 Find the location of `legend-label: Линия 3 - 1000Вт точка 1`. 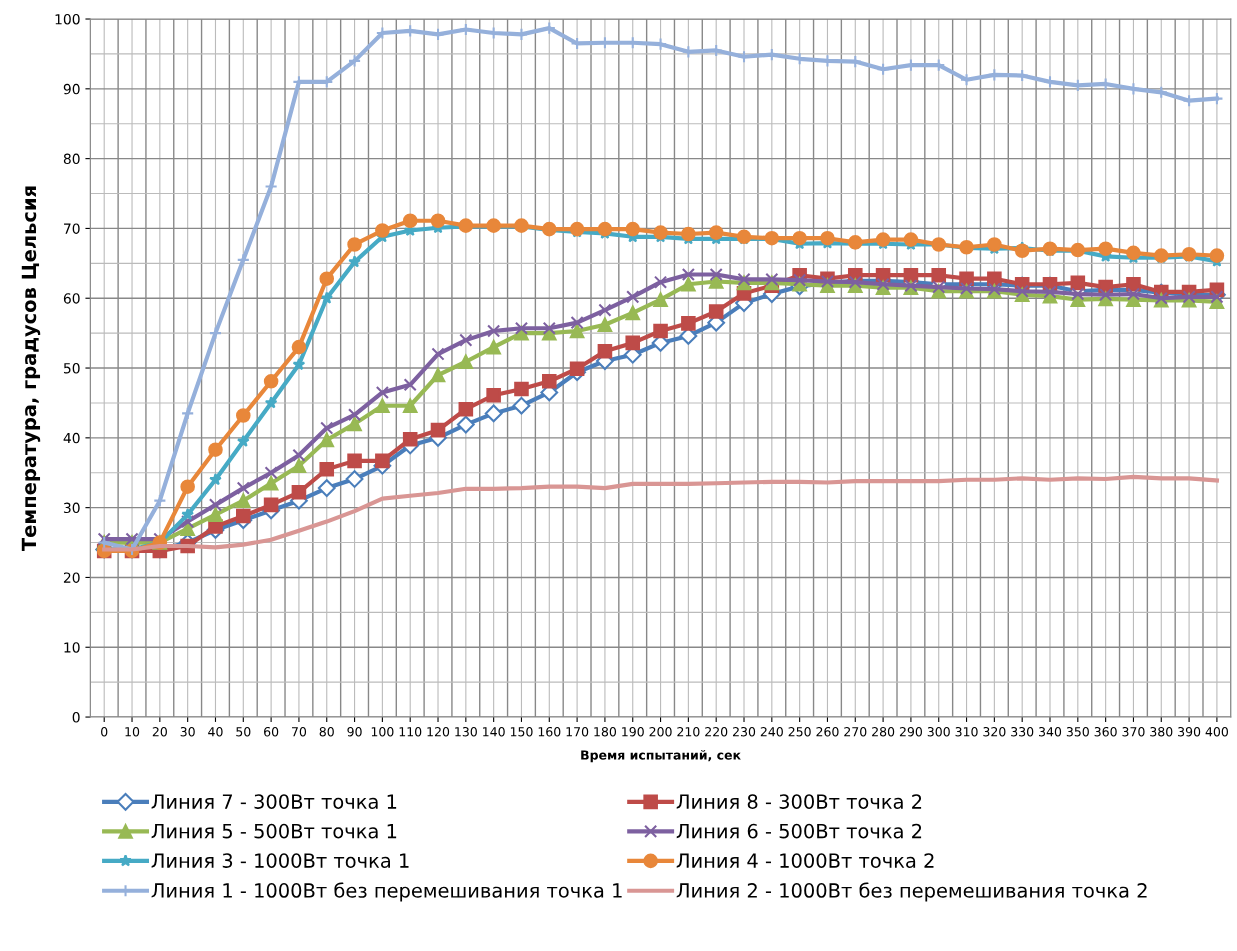

legend-label: Линия 3 - 1000Вт точка 1 is located at coordinates (280, 860).